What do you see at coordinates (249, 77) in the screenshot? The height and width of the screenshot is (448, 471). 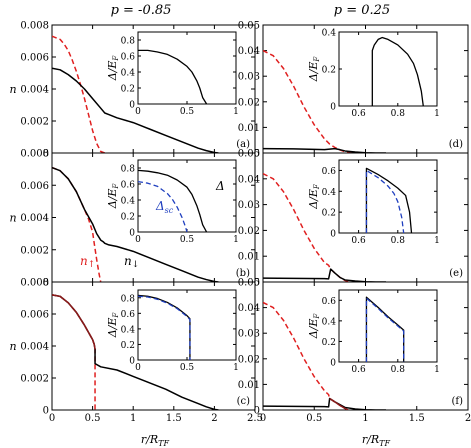 I see `panel-d-y-tick-label: 0.03` at bounding box center [249, 77].